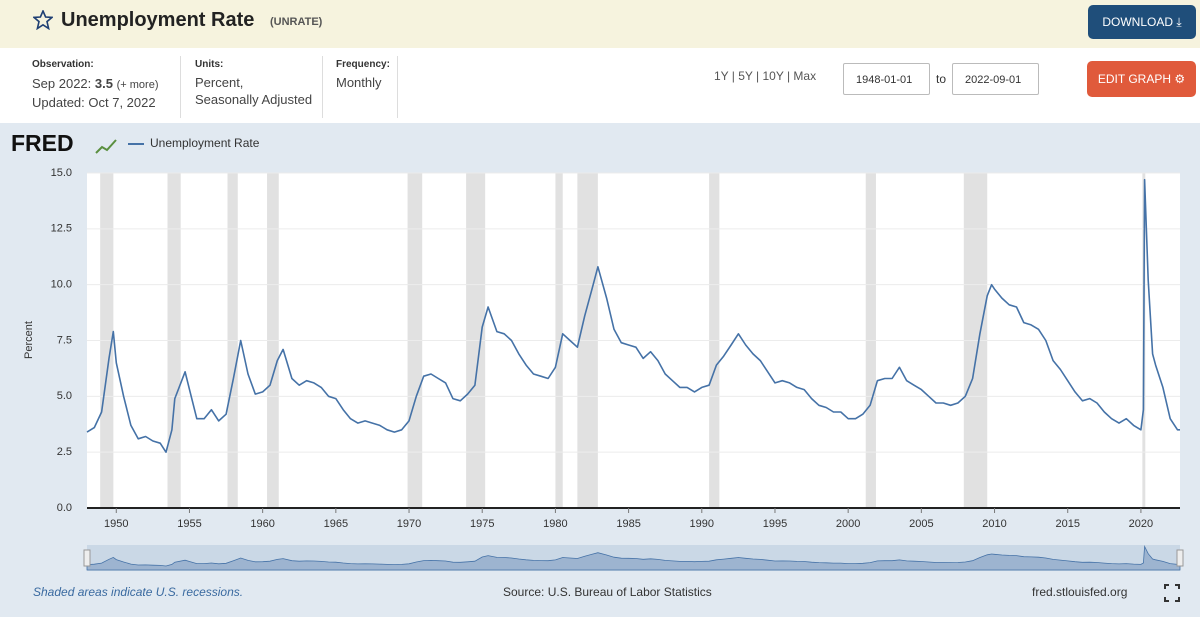 This screenshot has width=1200, height=617. Describe the element at coordinates (63, 64) in the screenshot. I see `observation-label: Observation:` at that location.